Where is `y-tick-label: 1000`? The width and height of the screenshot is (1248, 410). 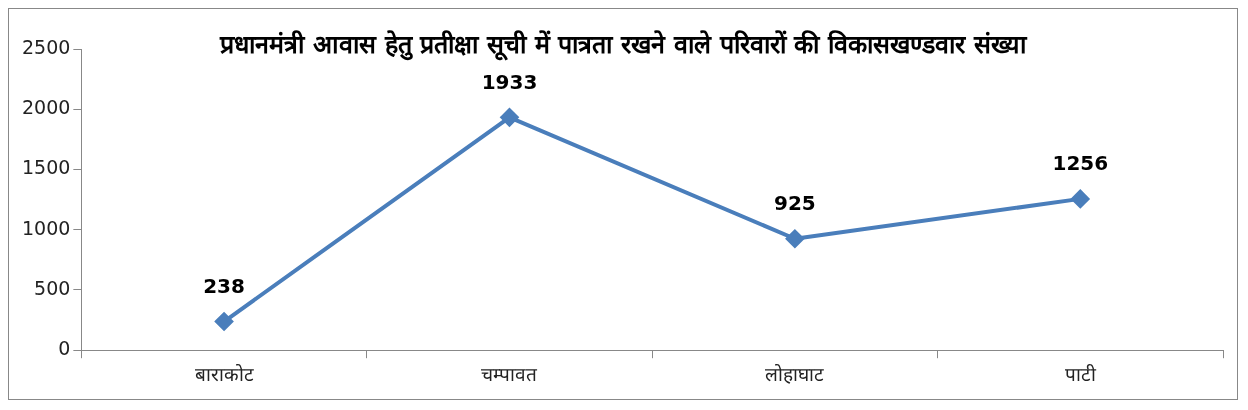 y-tick-label: 1000 is located at coordinates (46, 227).